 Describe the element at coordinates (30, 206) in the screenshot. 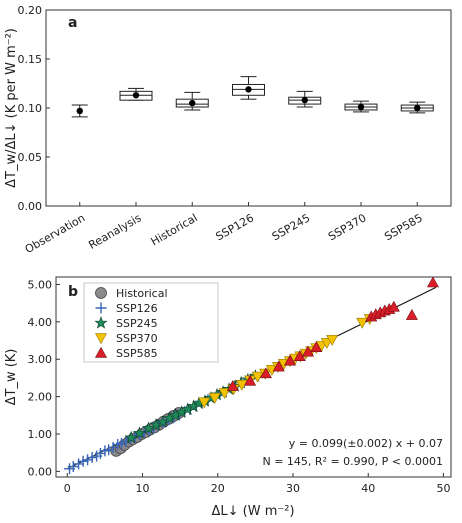

I see `panel-a-y-tick-label: 0.00` at that location.